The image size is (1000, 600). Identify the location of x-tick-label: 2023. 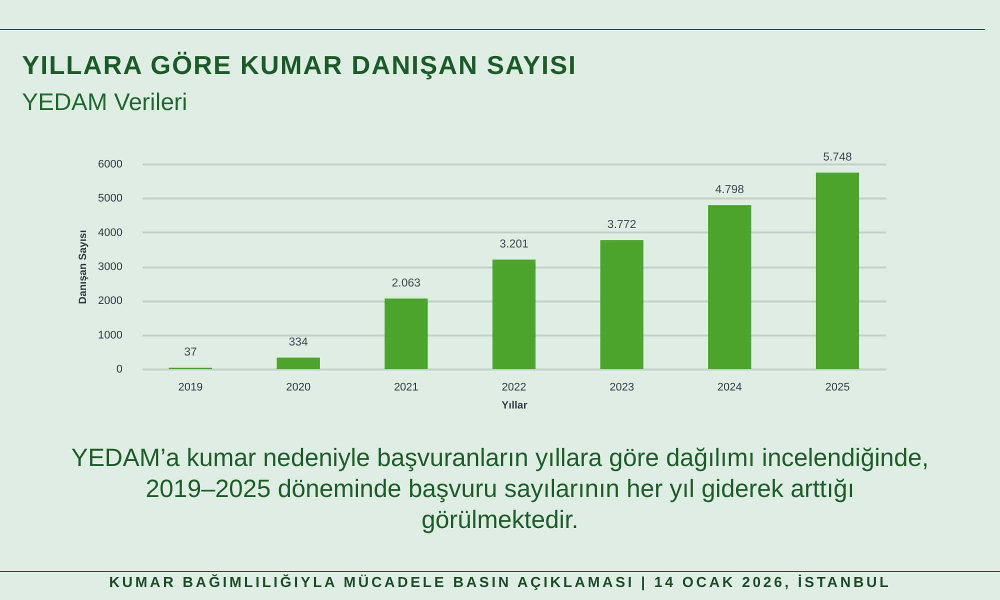
(622, 388).